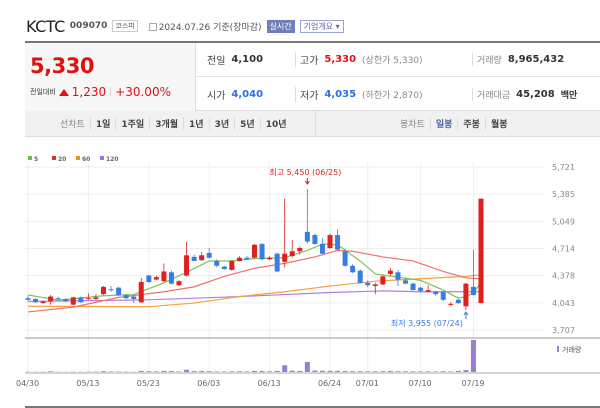  I want to click on volume-legend-swatch, so click(558, 349).